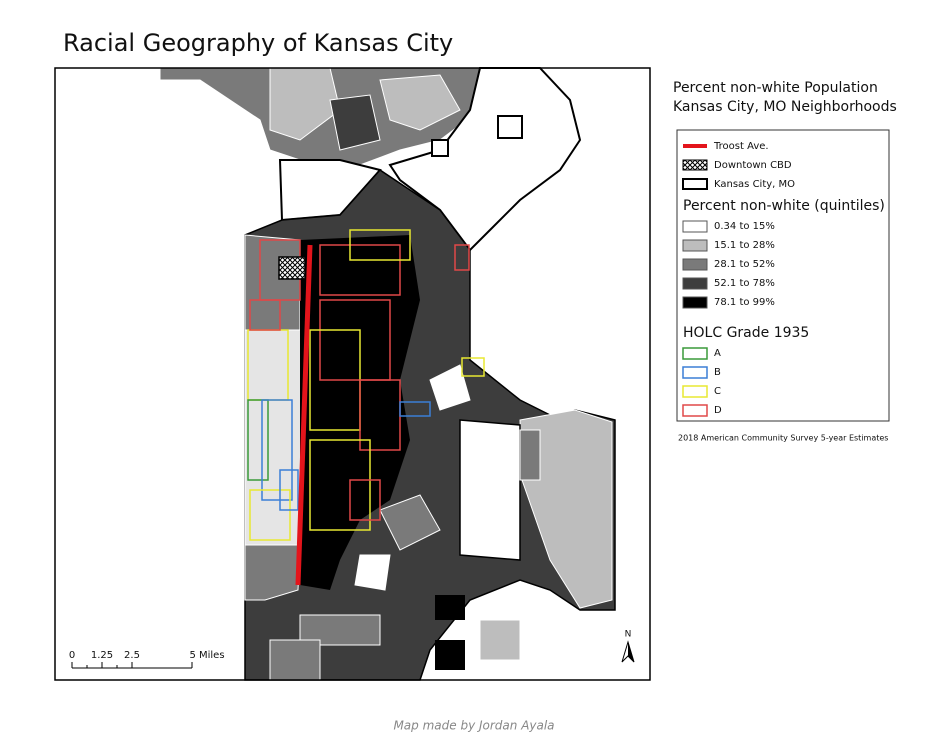 The height and width of the screenshot is (737, 948). Describe the element at coordinates (785, 107) in the screenshot. I see `legend-title: Kansas City, MO Neighborhoods` at that location.